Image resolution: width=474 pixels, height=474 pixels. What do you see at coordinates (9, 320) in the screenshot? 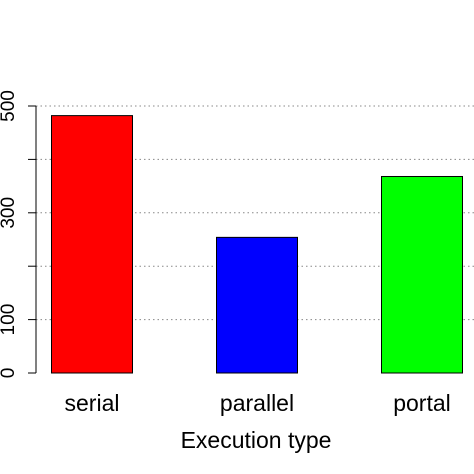
I see `y-tick-label-100: 100` at bounding box center [9, 320].